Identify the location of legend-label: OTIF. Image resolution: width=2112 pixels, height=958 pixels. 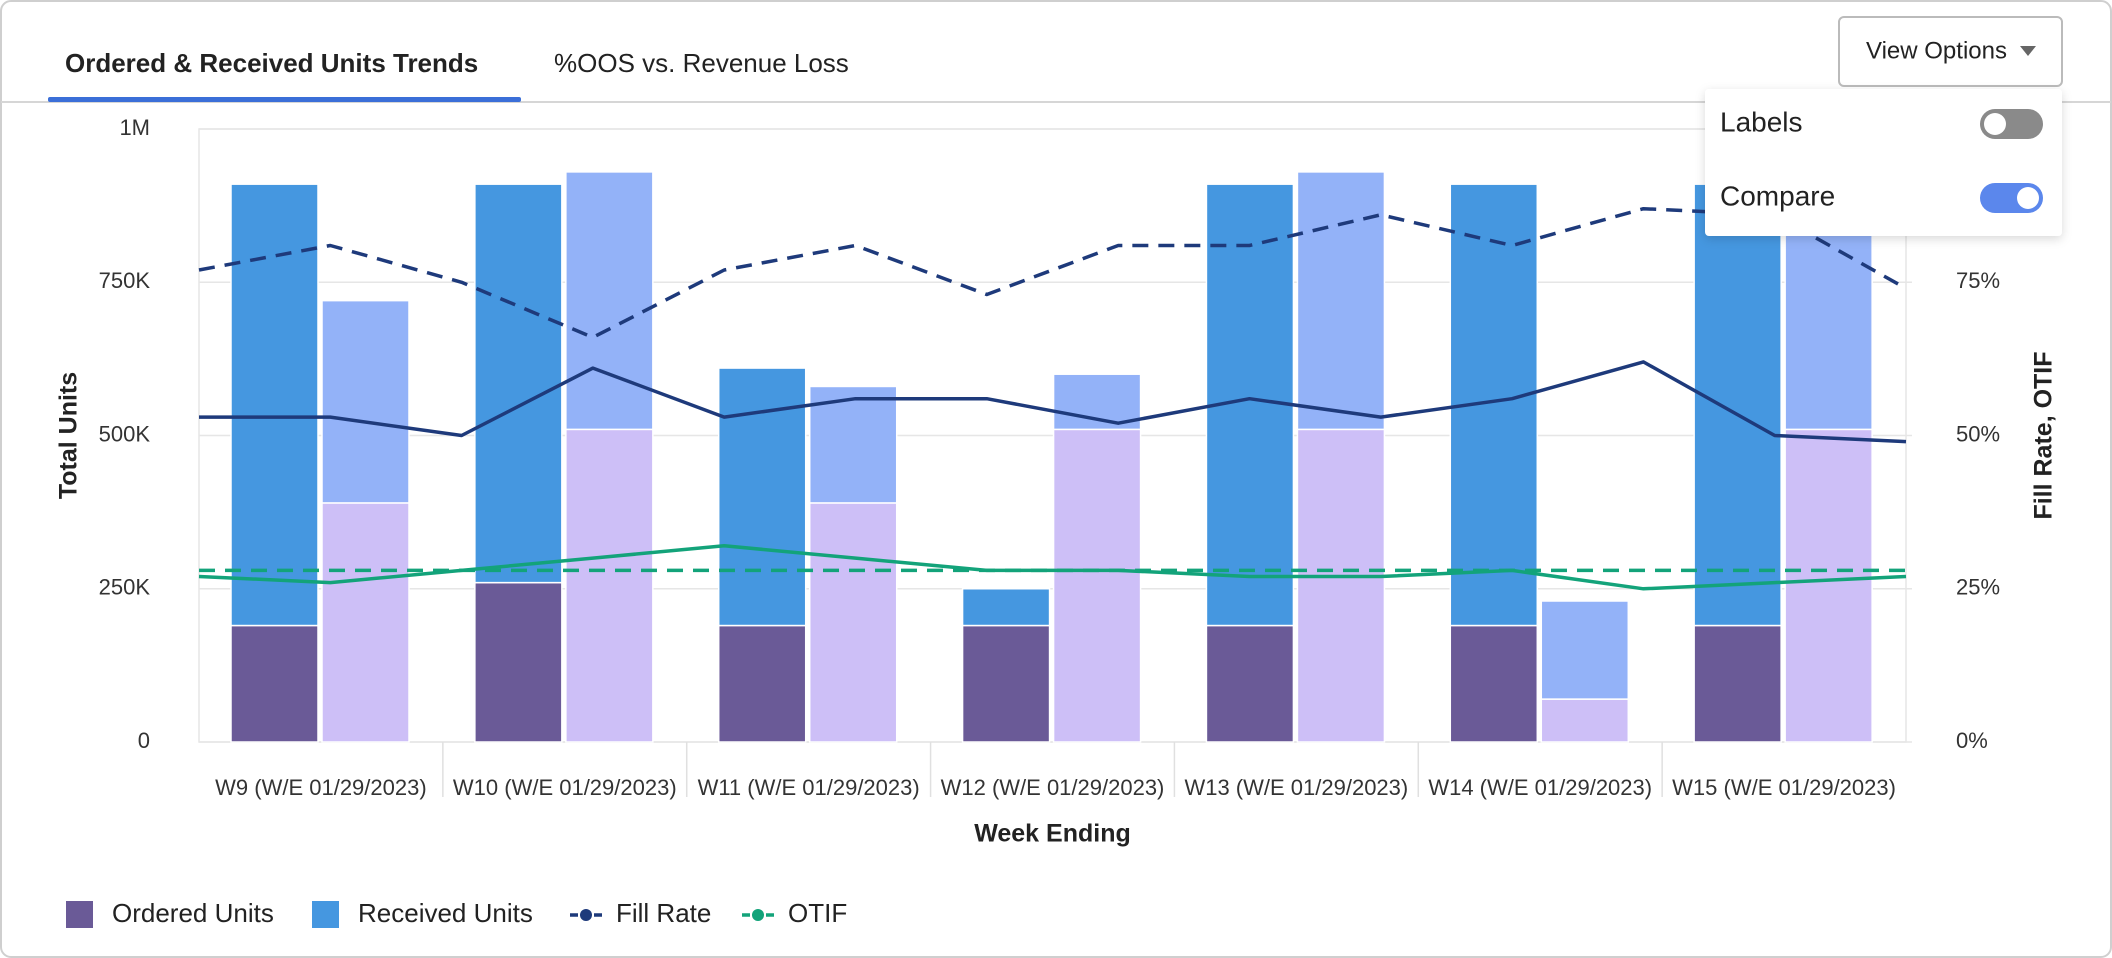
(817, 913).